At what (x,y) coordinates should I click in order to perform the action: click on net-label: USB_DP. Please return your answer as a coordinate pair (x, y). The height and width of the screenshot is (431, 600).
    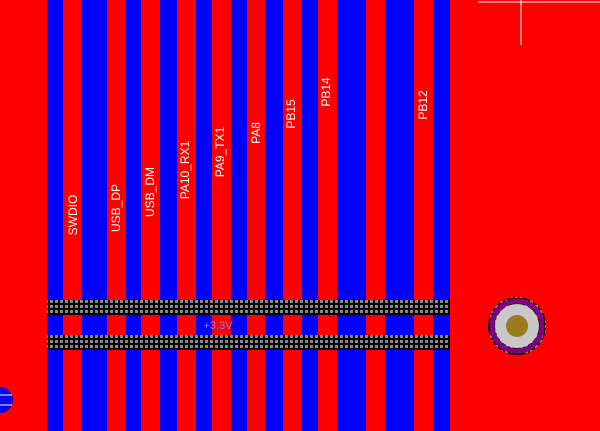
    Looking at the image, I should click on (116, 208).